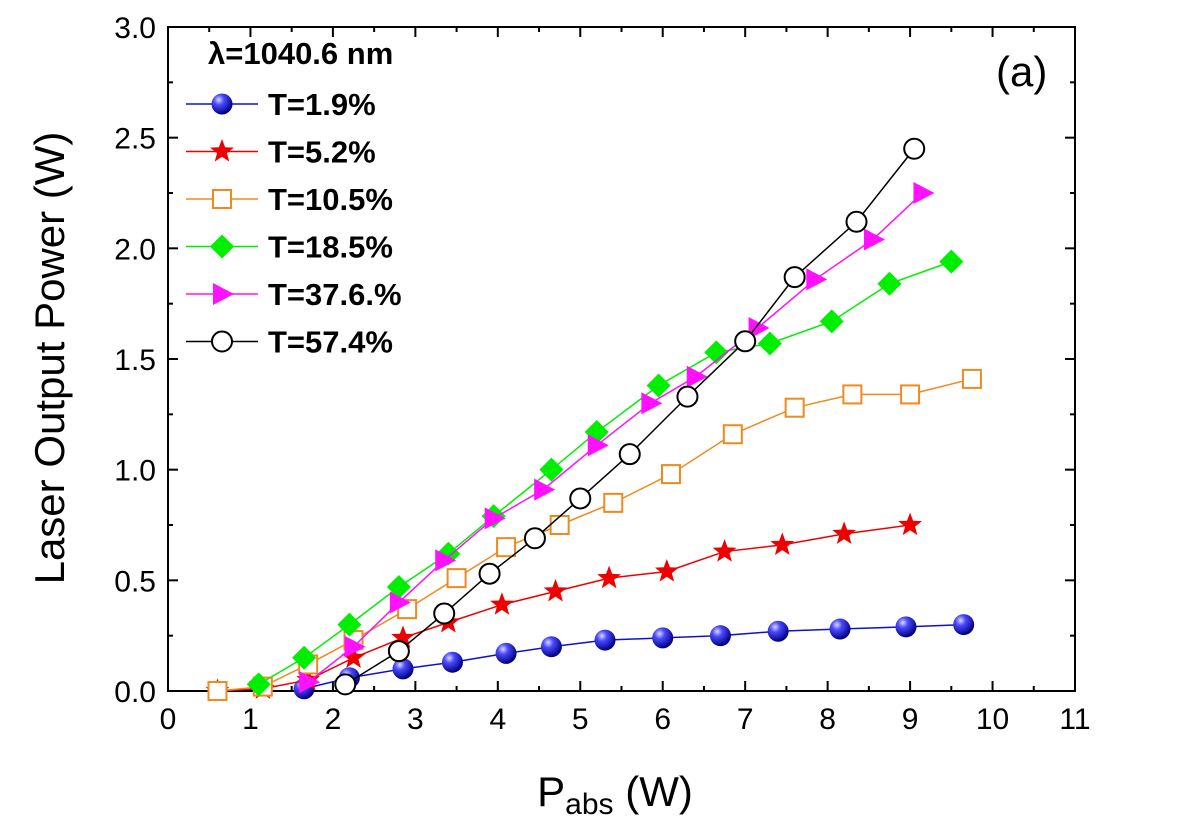 This screenshot has height=826, width=1181. Describe the element at coordinates (135, 249) in the screenshot. I see `y-tick-label: 2.0` at that location.